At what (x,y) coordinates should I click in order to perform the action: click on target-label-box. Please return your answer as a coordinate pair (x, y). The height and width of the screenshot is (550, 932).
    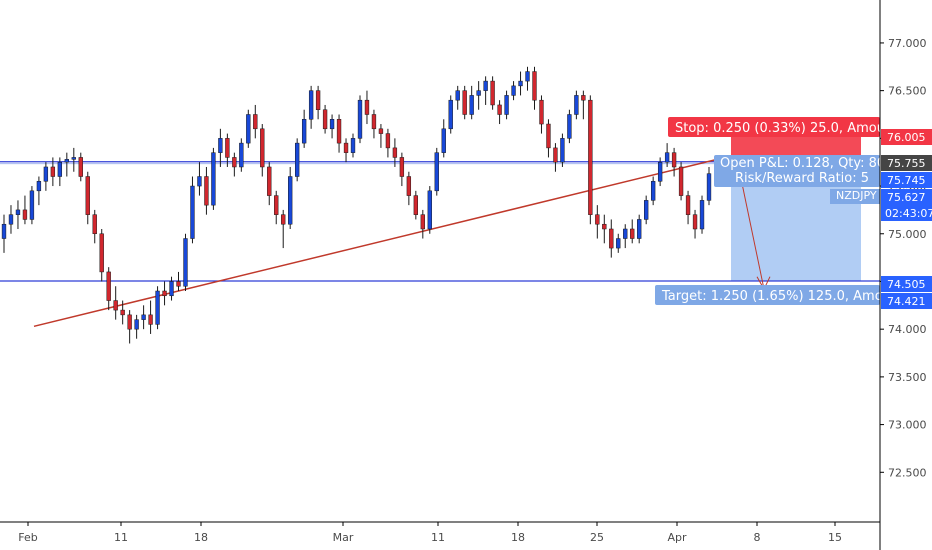
    Looking at the image, I should click on (767, 295).